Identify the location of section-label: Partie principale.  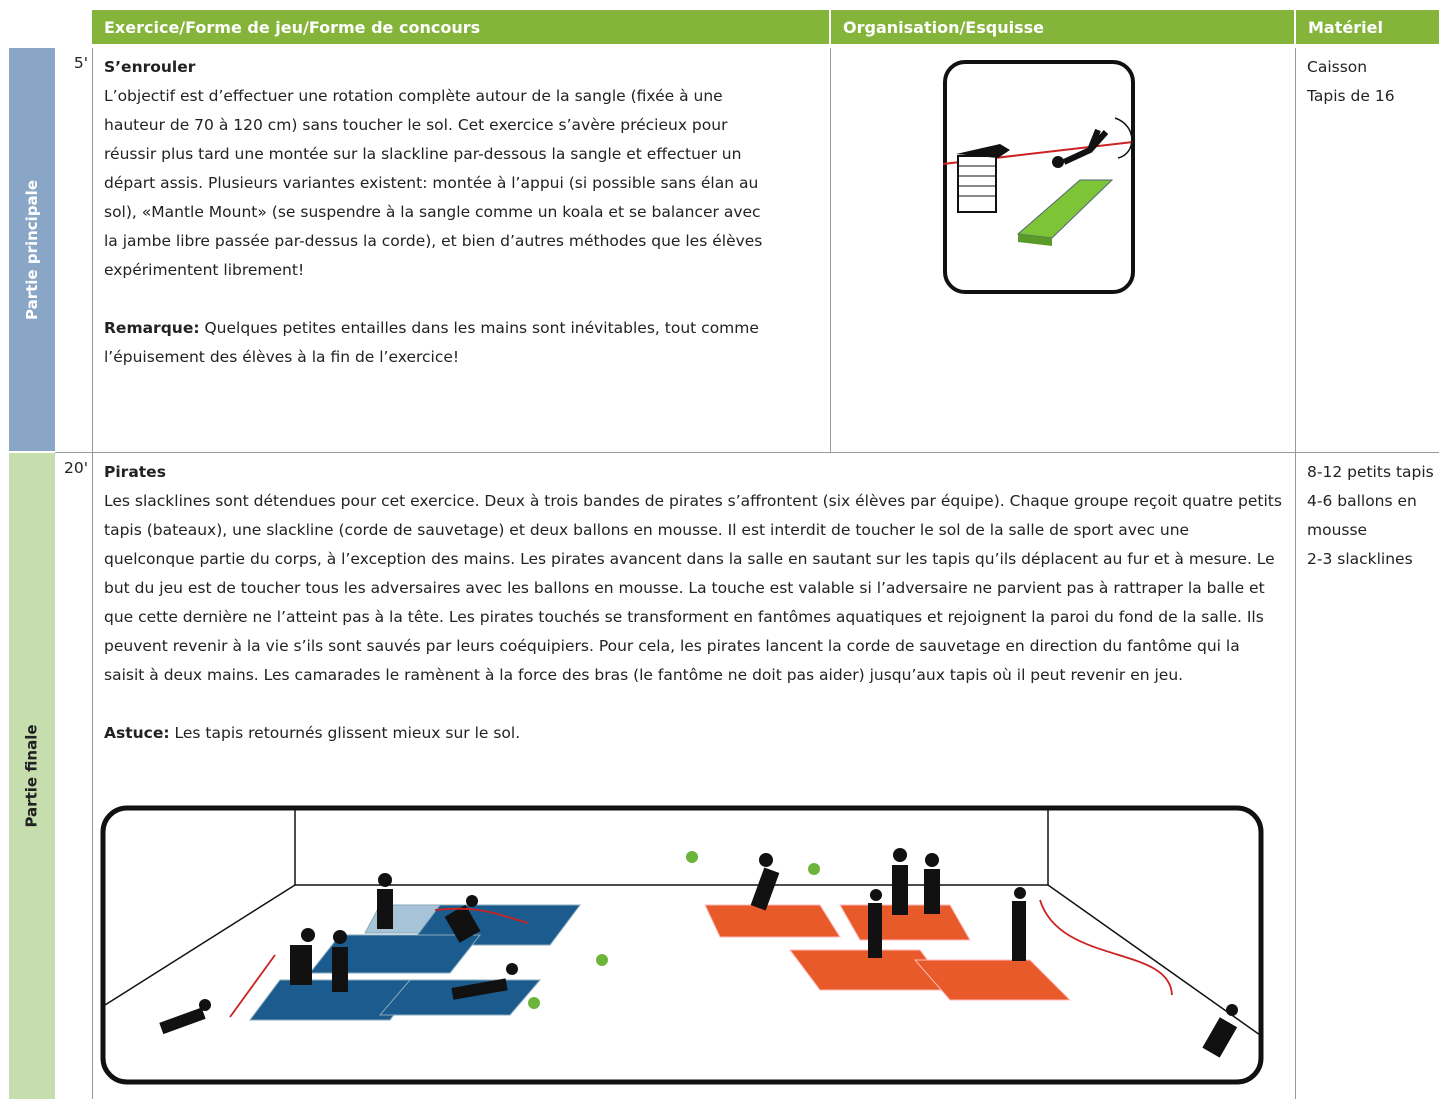
(32, 249).